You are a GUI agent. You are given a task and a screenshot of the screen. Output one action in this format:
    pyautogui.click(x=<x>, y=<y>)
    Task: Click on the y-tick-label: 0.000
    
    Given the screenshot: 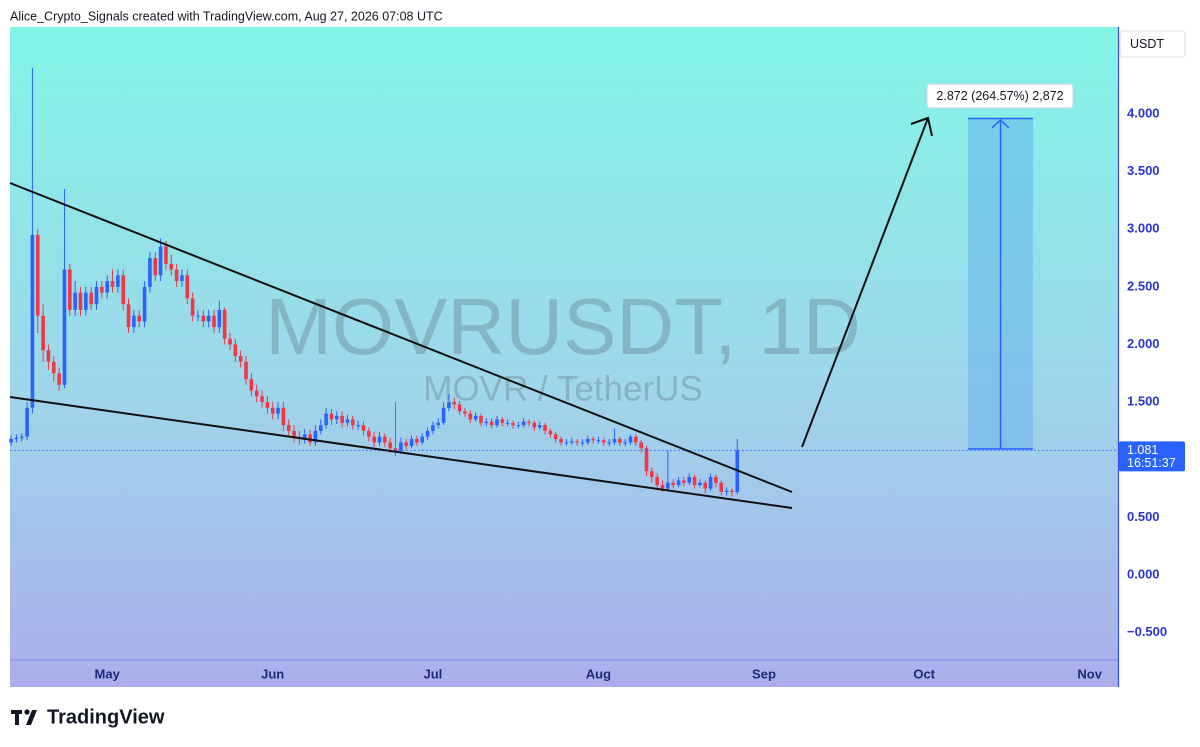 What is the action you would take?
    pyautogui.click(x=1143, y=573)
    